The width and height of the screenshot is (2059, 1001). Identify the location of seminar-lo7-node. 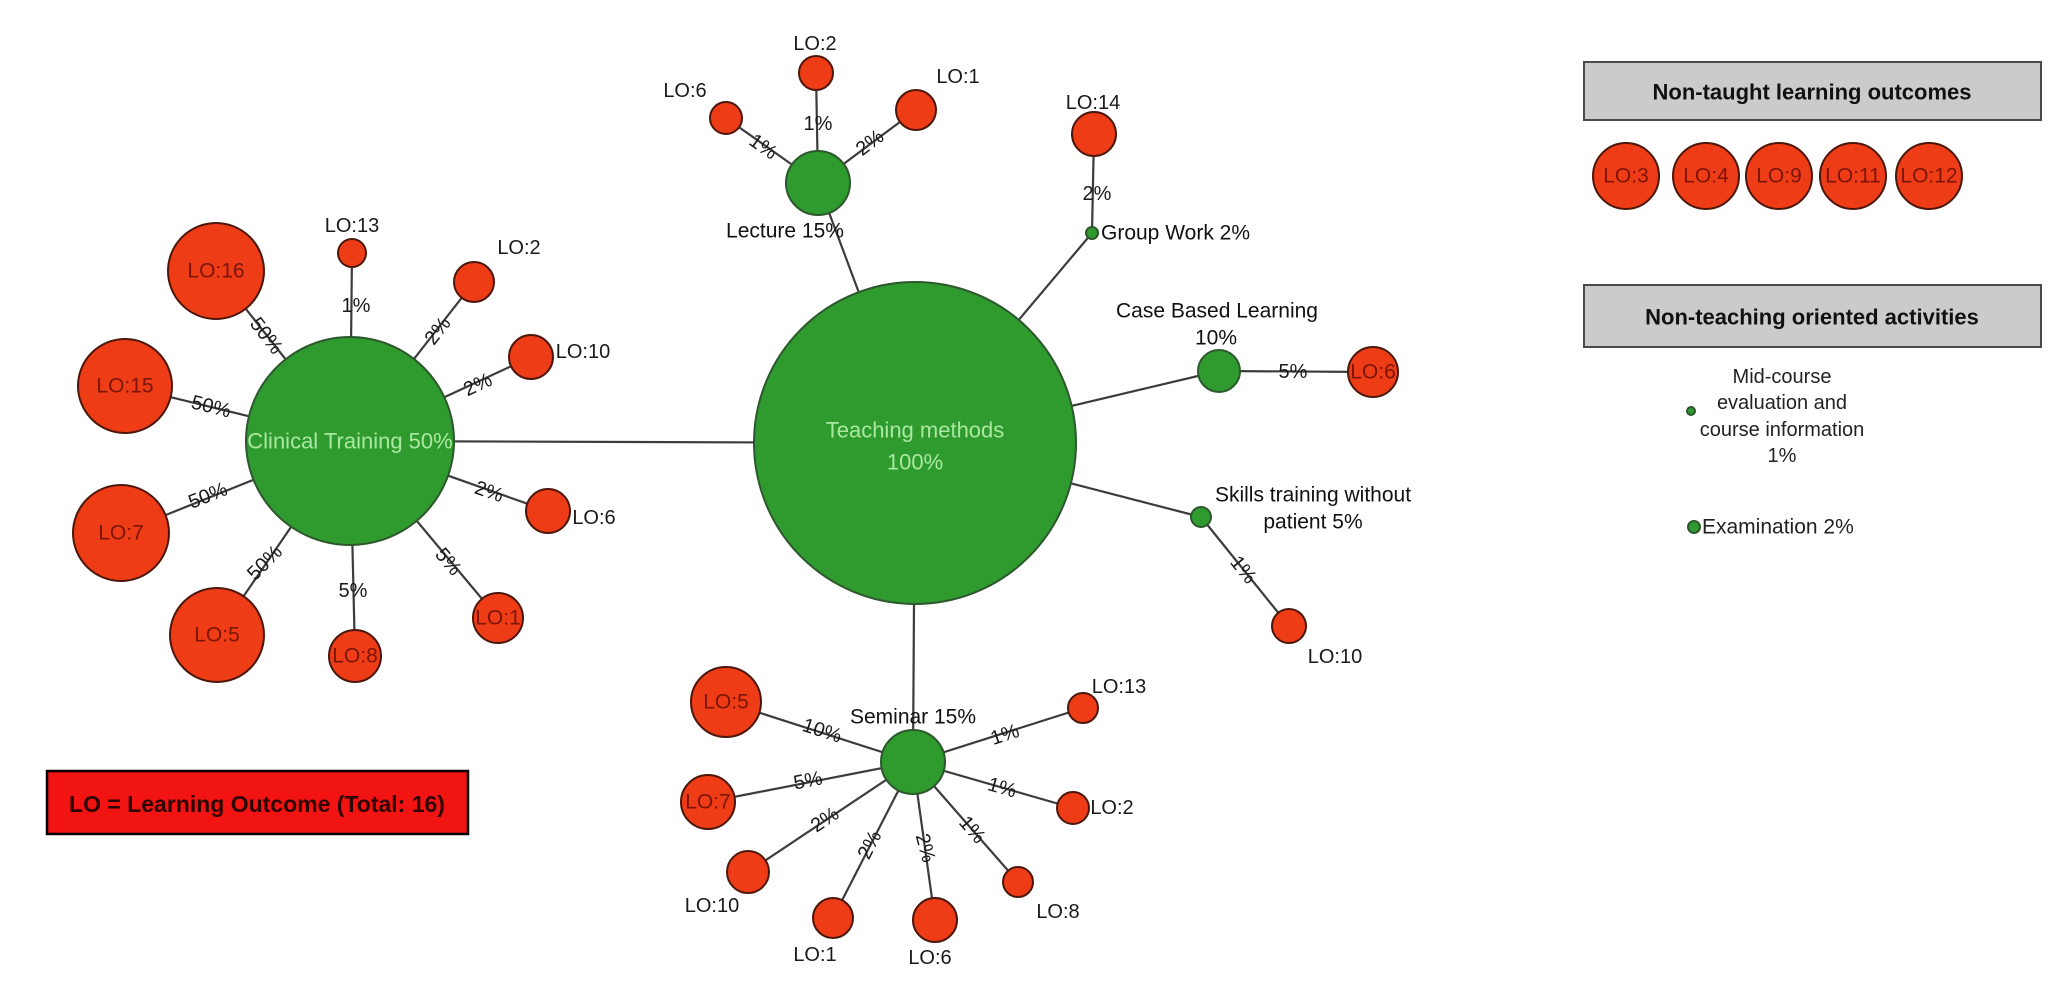
(708, 802).